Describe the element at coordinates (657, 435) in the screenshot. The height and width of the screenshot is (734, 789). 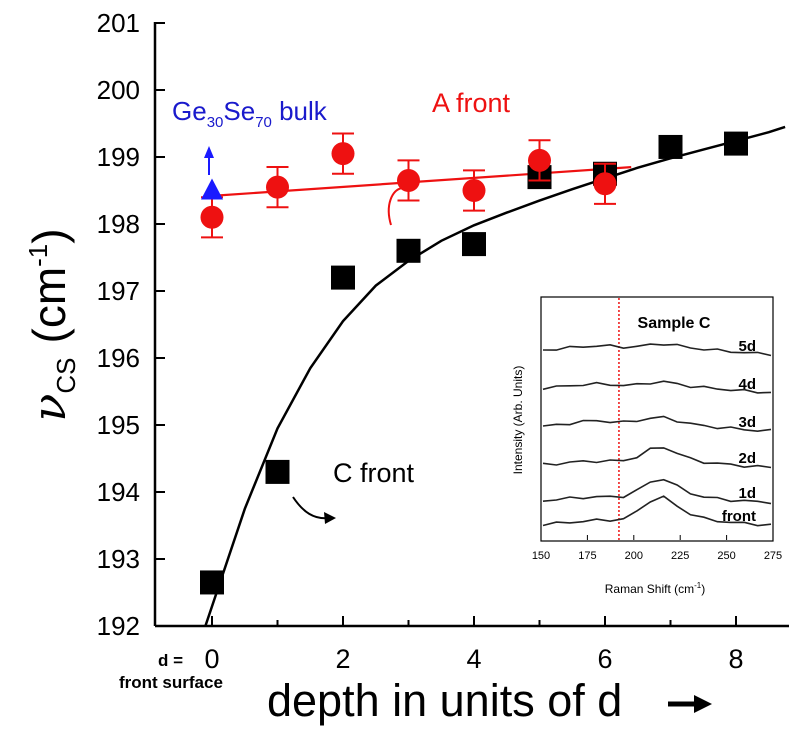
I see `inset-spectra` at that location.